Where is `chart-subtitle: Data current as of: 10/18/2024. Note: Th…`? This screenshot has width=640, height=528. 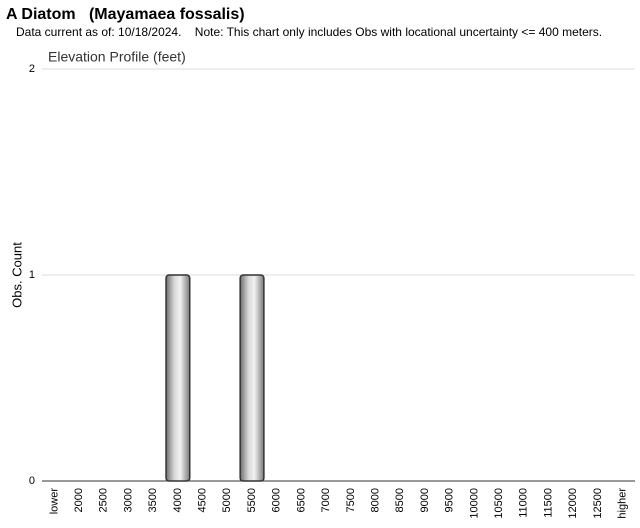
chart-subtitle: Data current as of: 10/18/2024. Note: Th… is located at coordinates (309, 32).